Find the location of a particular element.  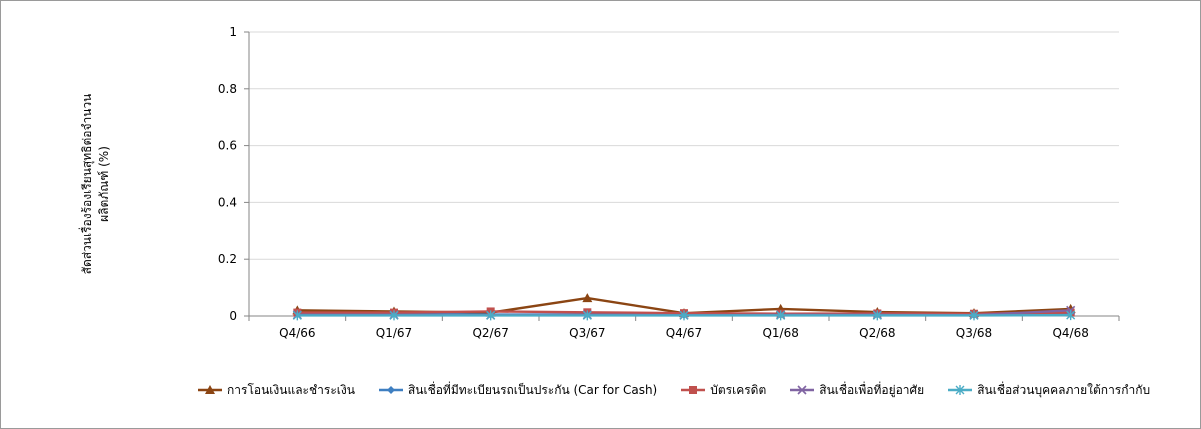

legend-label: การโอนเงินและชำระเงิน is located at coordinates (291, 389).